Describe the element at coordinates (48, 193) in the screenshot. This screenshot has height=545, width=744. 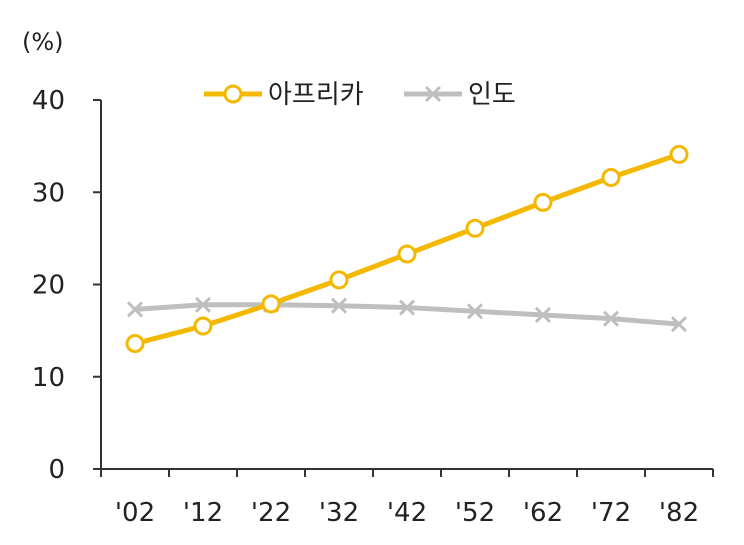
I see `y-tick-label: 30` at that location.